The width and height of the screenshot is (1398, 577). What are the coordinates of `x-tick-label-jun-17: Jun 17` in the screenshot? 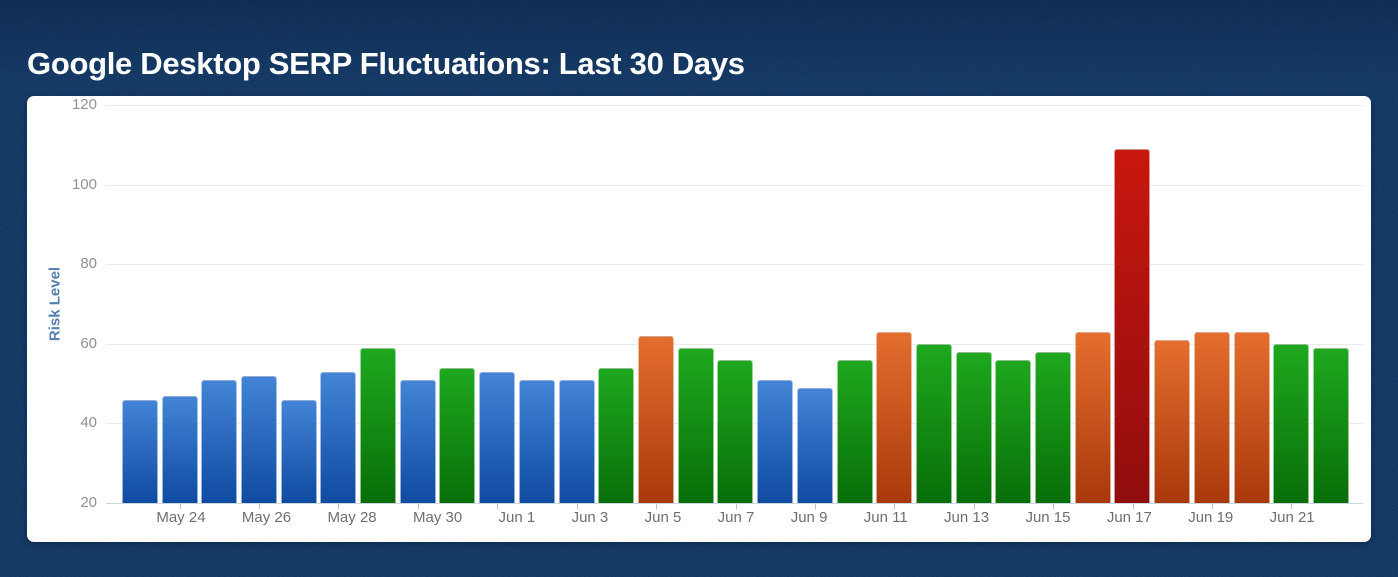 It's located at (1129, 517).